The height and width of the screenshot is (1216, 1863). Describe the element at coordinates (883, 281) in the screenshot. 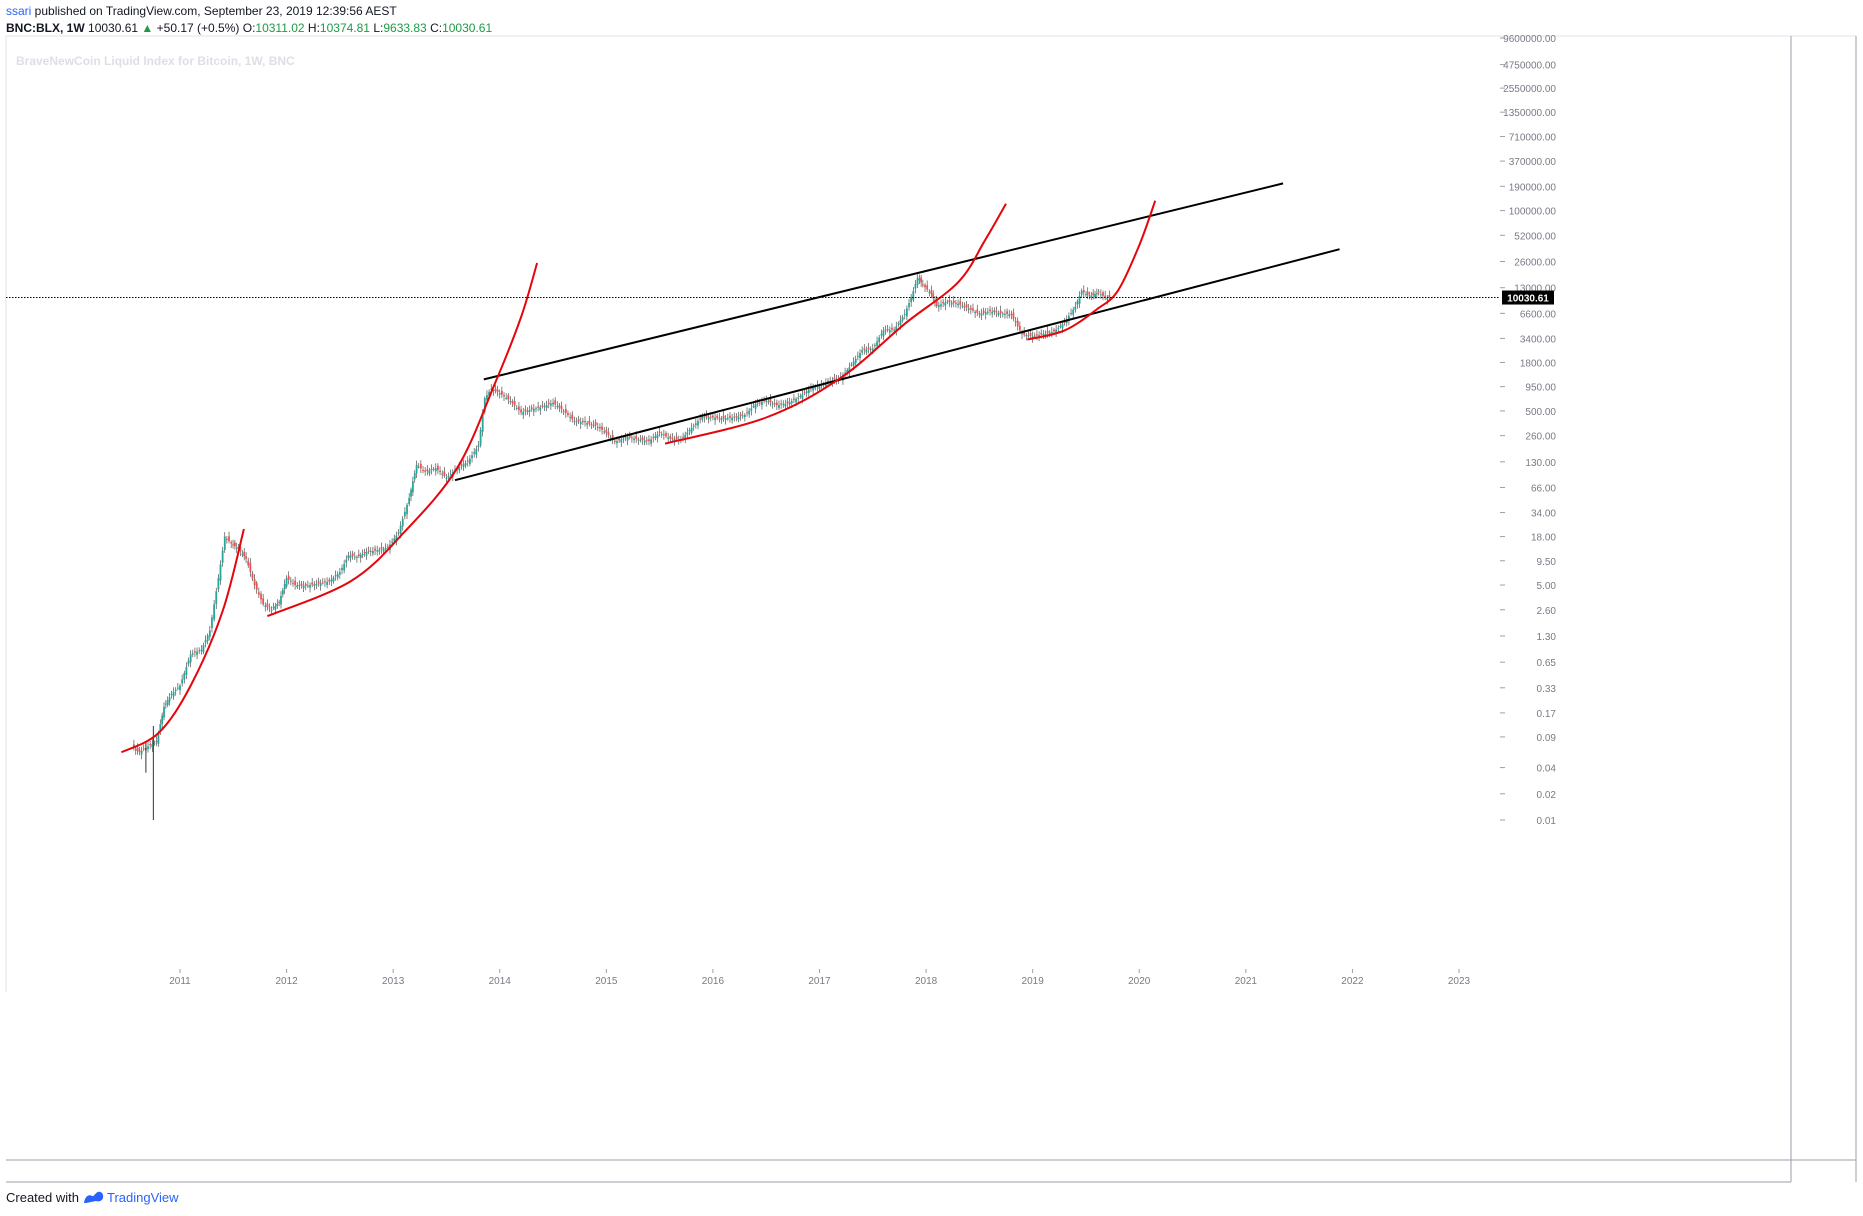

I see `channel-upper` at that location.